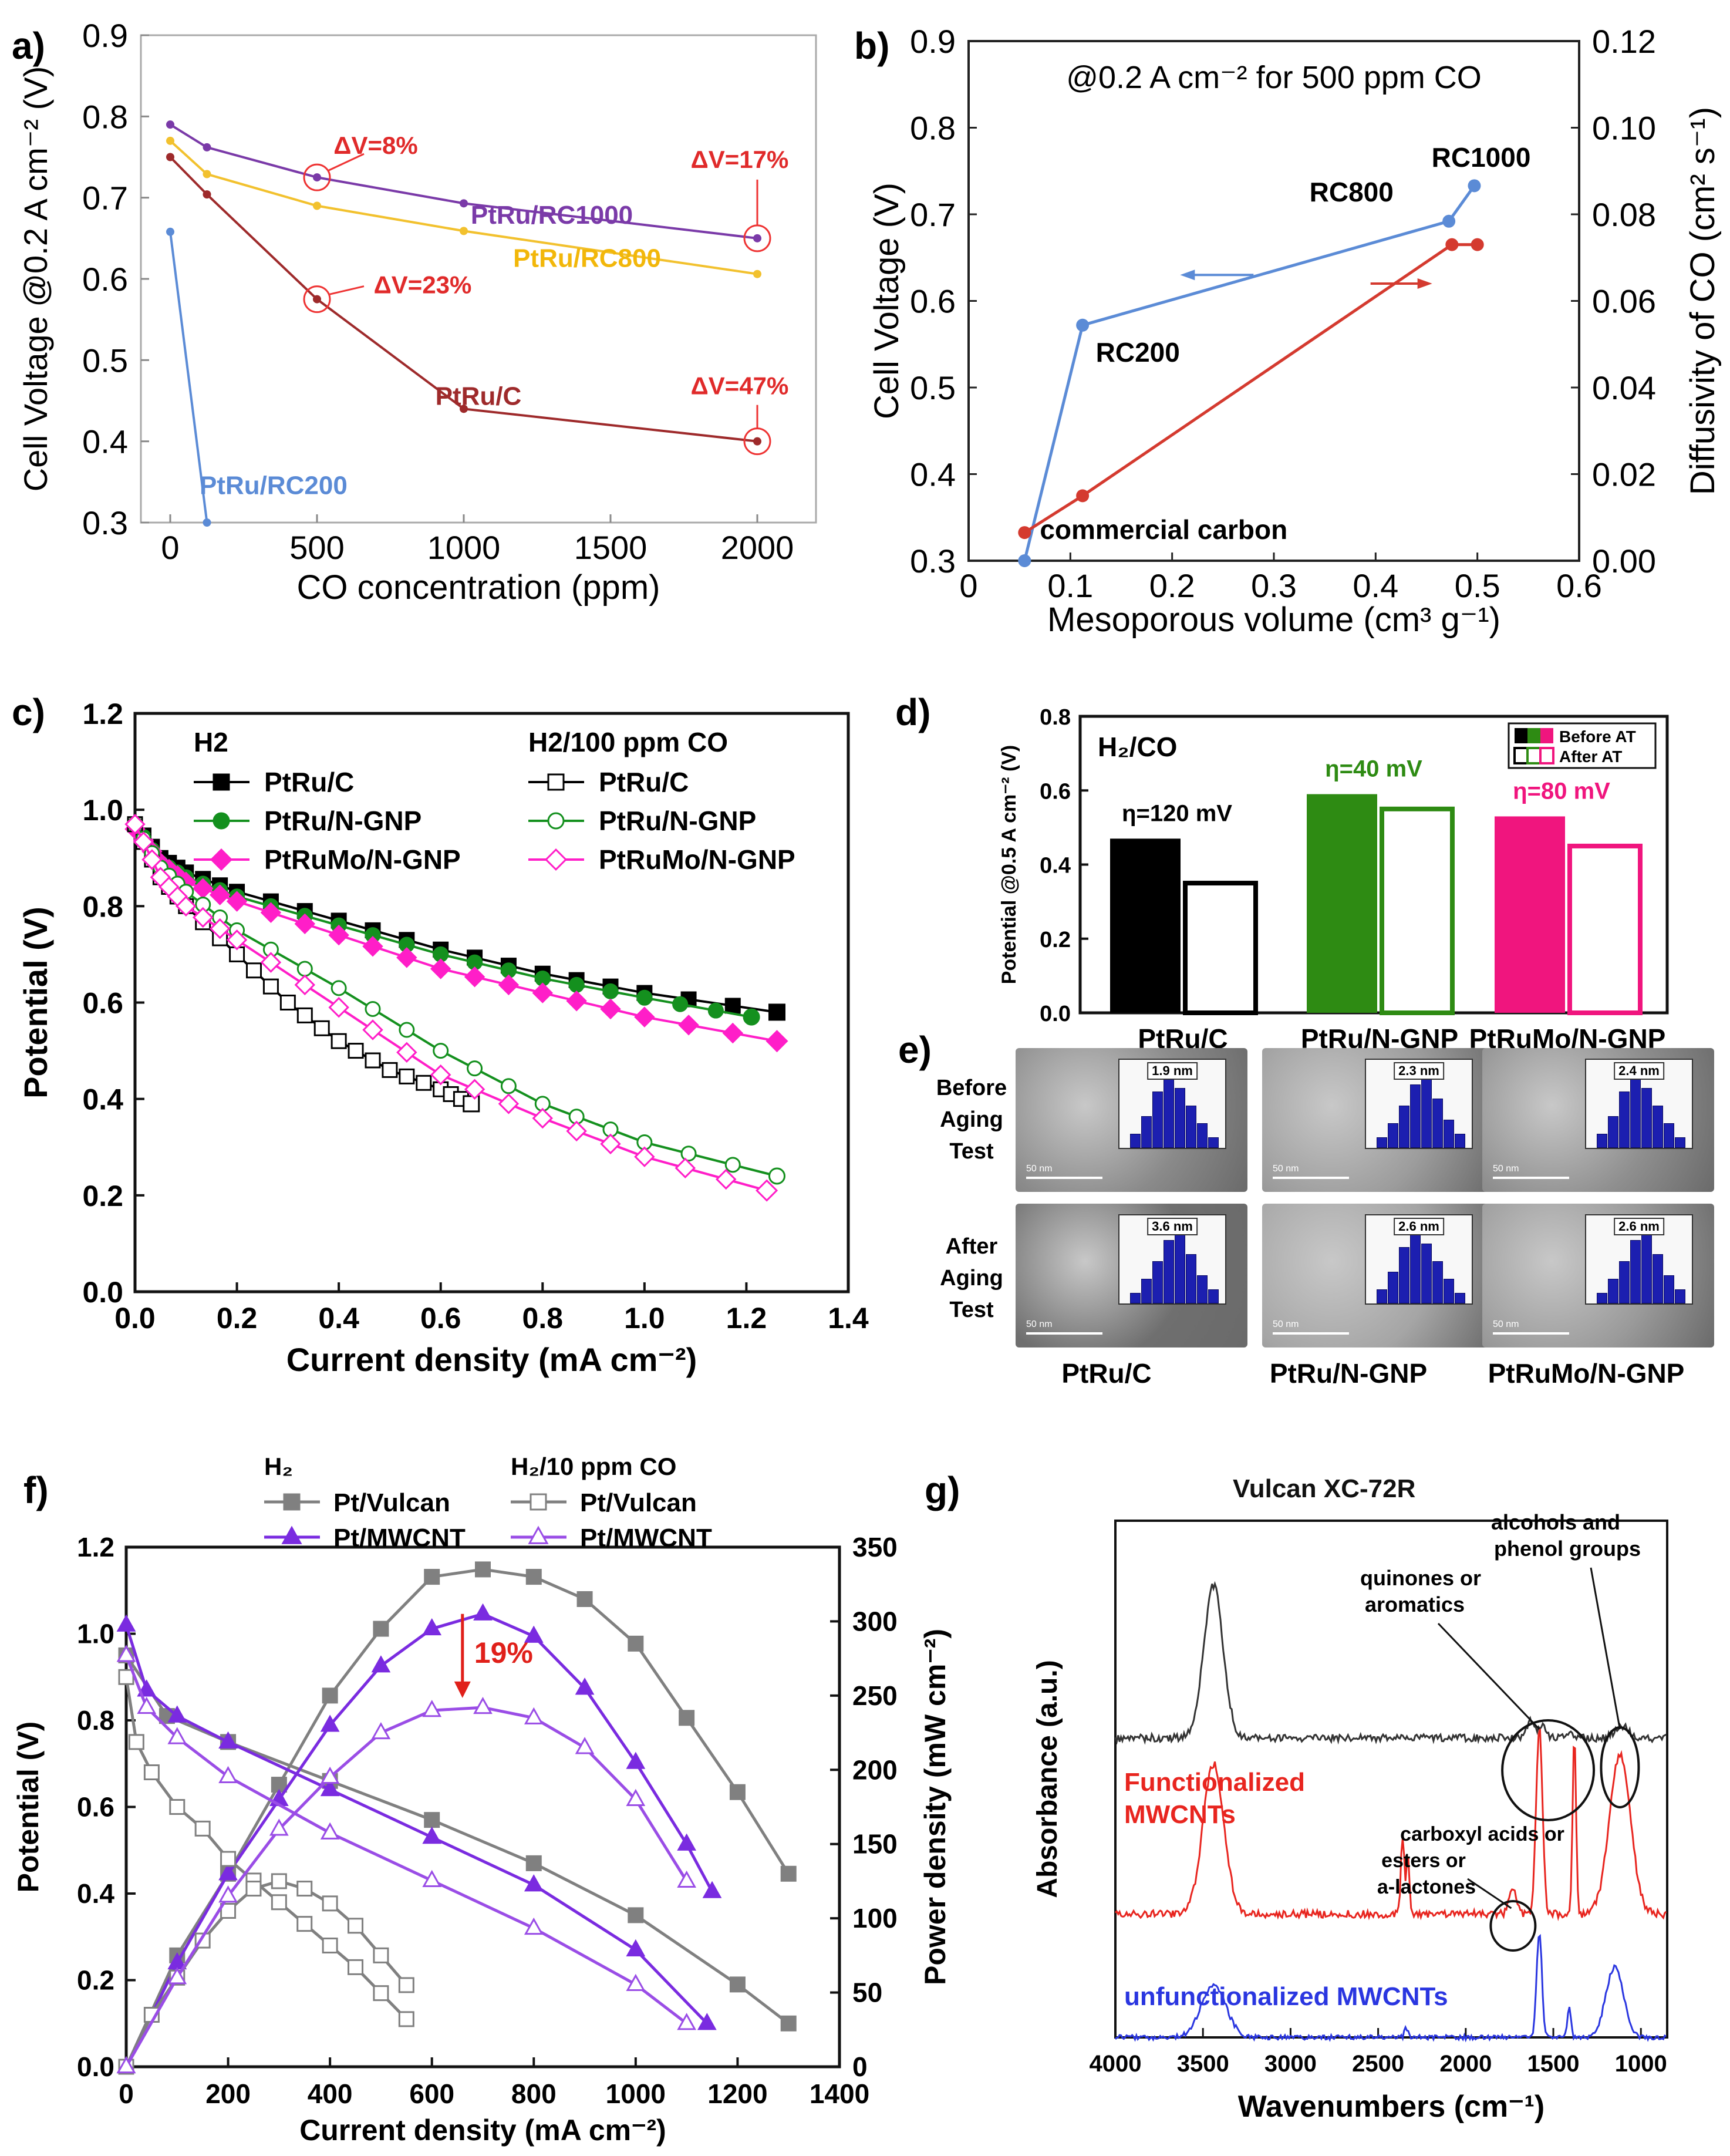 This screenshot has width=1730, height=2156. What do you see at coordinates (636, 2093) in the screenshot?
I see `x-tick-label: 1000` at bounding box center [636, 2093].